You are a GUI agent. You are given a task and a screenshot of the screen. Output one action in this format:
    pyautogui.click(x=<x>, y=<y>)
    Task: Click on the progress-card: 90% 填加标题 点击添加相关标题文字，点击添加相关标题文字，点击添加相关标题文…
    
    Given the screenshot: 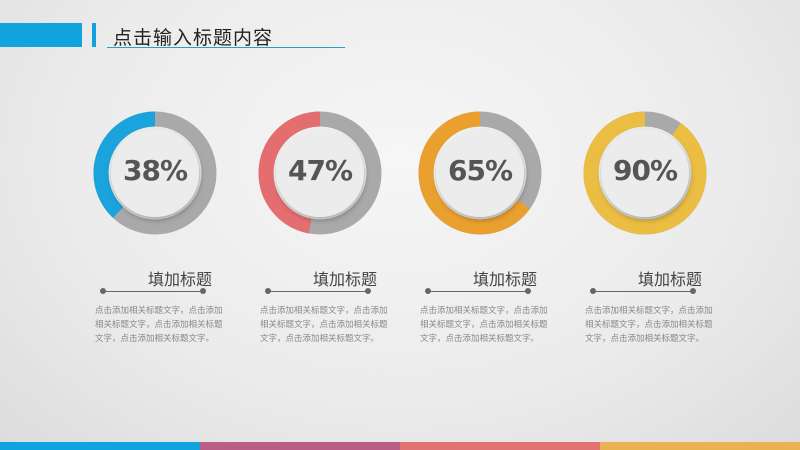 What is the action you would take?
    pyautogui.click(x=665, y=240)
    